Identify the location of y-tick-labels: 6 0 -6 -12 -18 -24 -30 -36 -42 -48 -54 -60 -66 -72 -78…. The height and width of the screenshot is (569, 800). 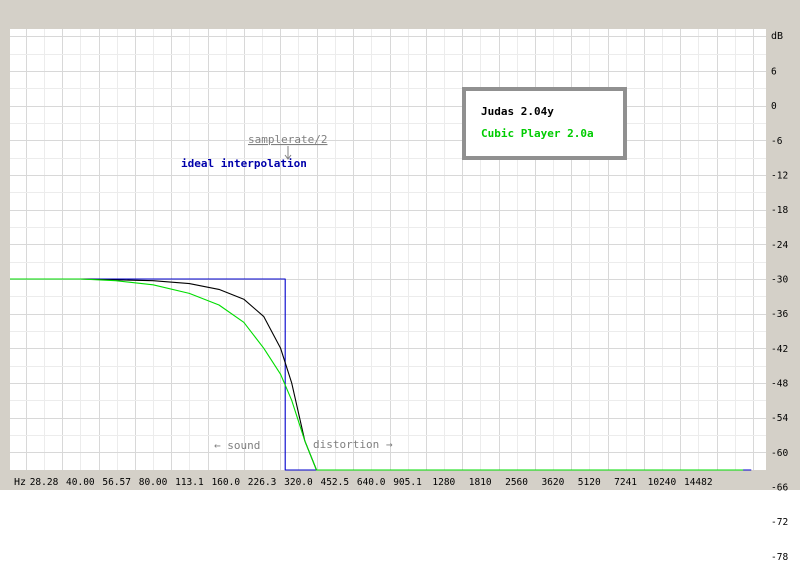
(779, 315).